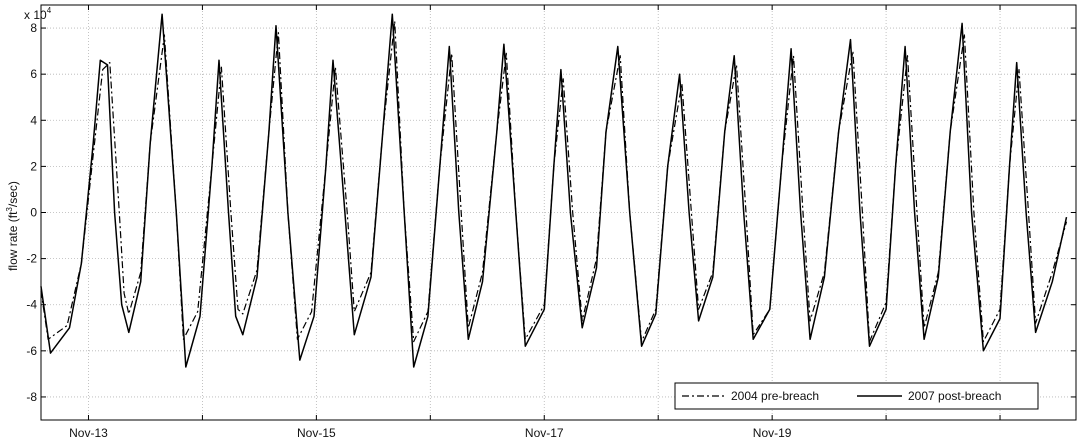 Image resolution: width=1078 pixels, height=446 pixels. I want to click on y-tick-label: 8, so click(33, 28).